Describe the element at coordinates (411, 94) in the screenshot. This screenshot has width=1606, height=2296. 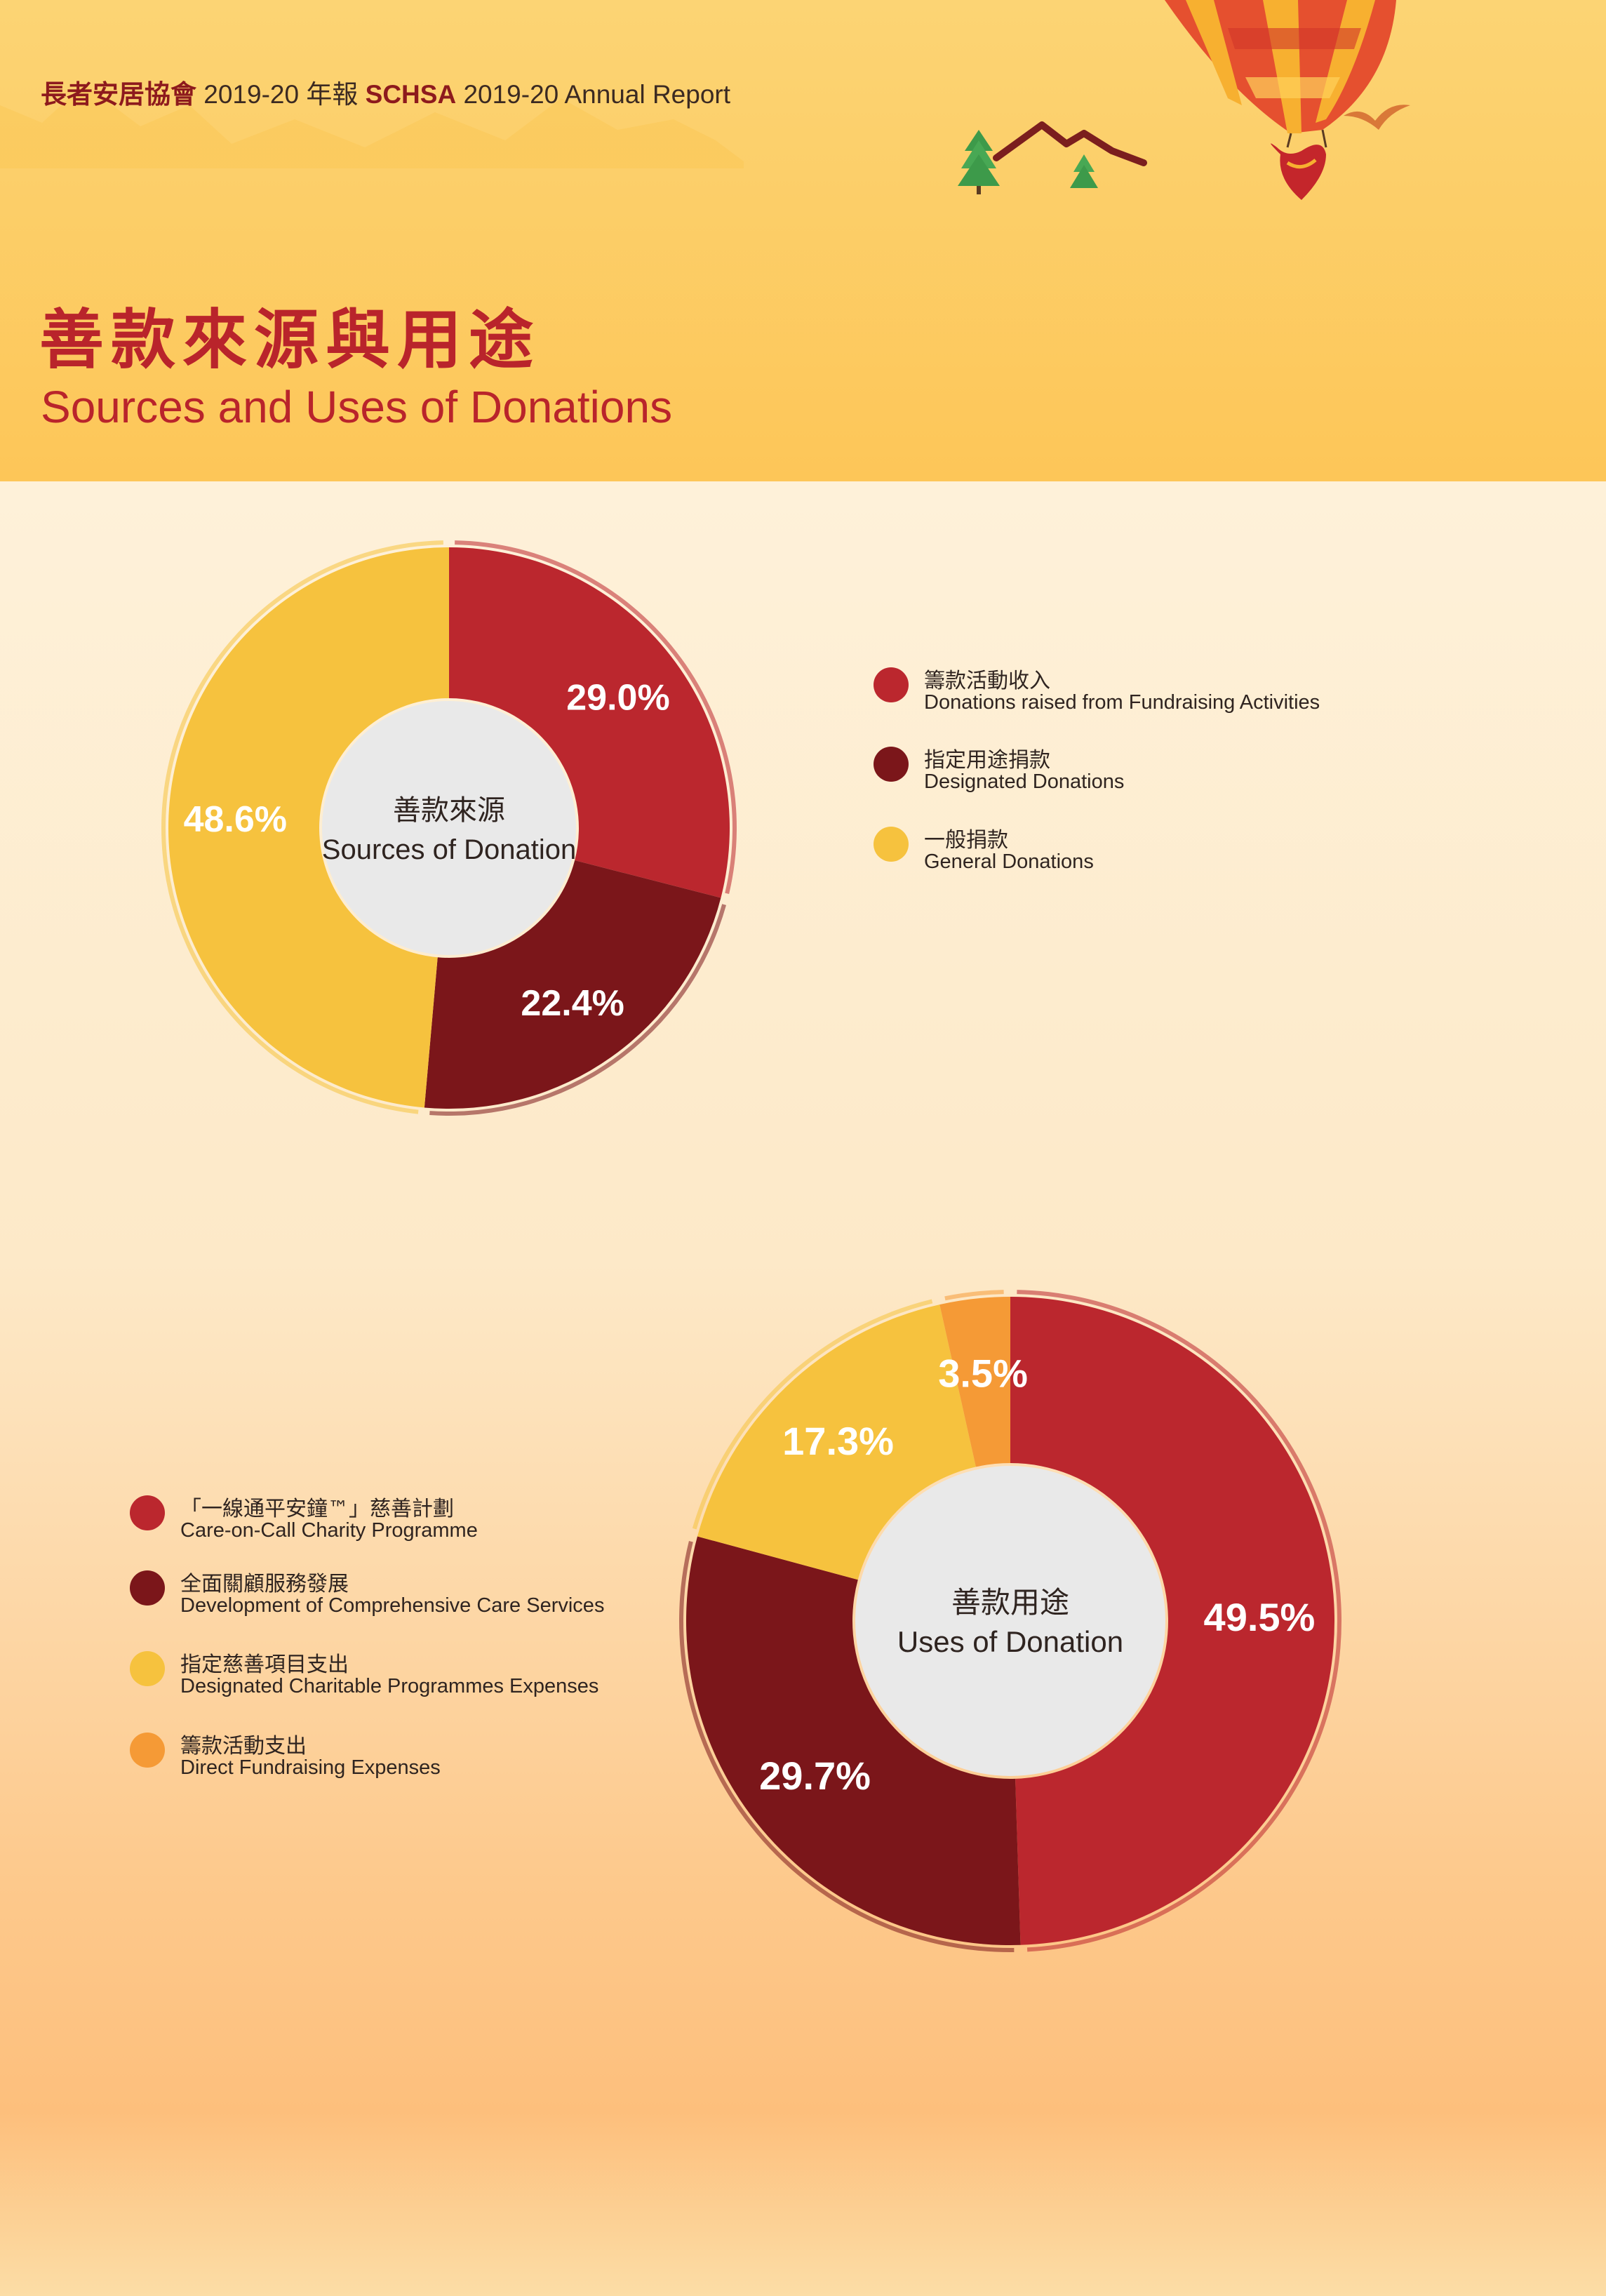
I see `org-name-en: SCHSA` at that location.